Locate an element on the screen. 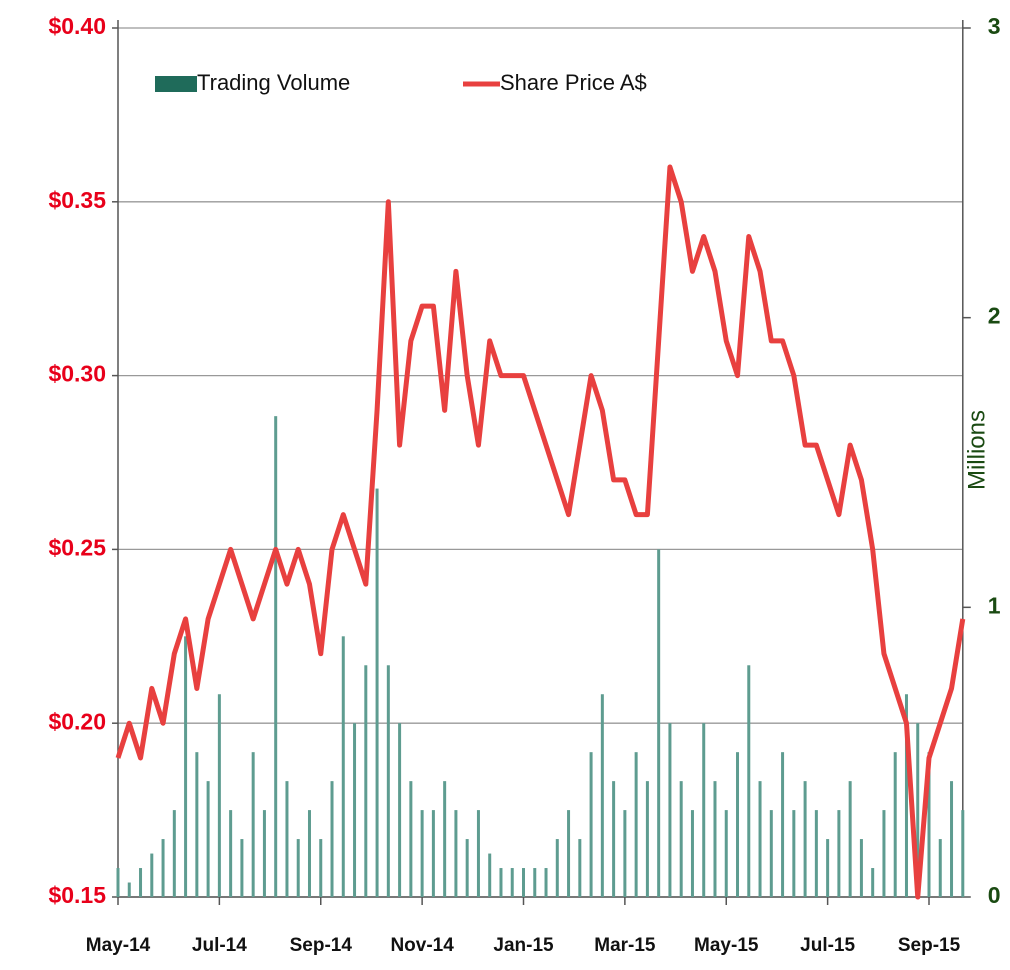 Image resolution: width=1010 pixels, height=970 pixels. y2-tick-label: 0 is located at coordinates (994, 895).